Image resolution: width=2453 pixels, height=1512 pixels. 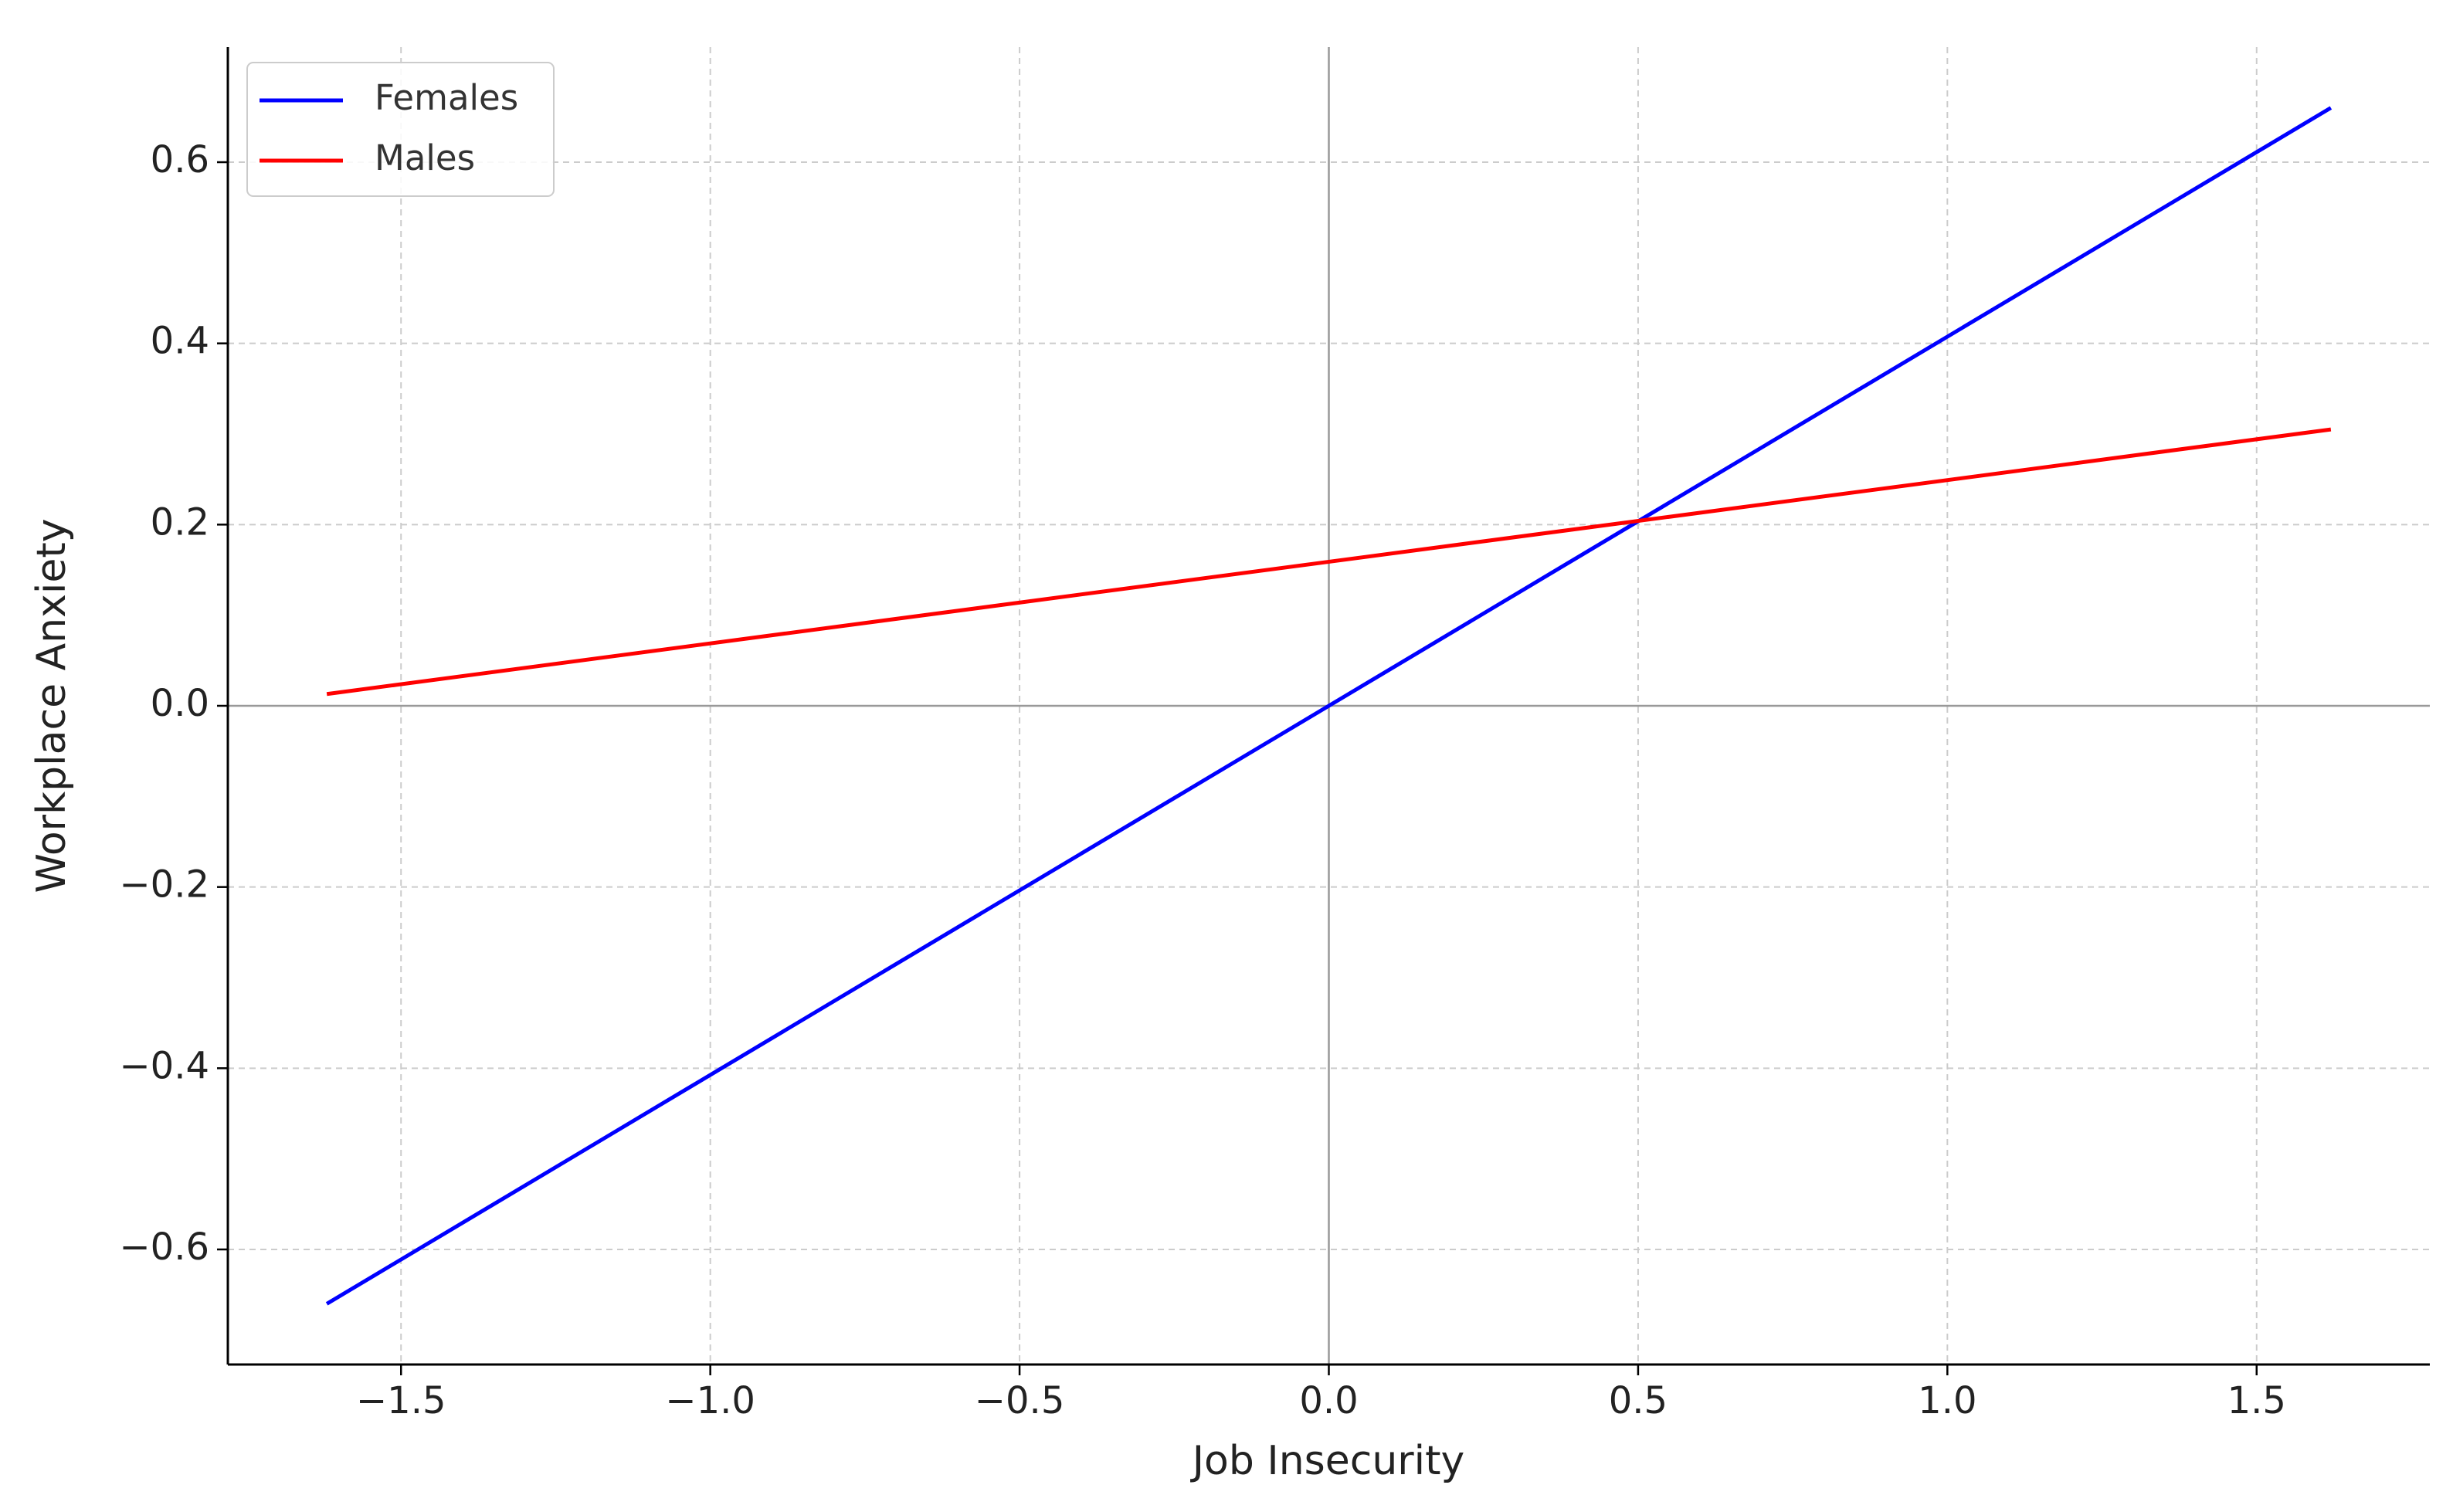 What do you see at coordinates (1327, 1461) in the screenshot?
I see `x-axis-label: Job Insecurity` at bounding box center [1327, 1461].